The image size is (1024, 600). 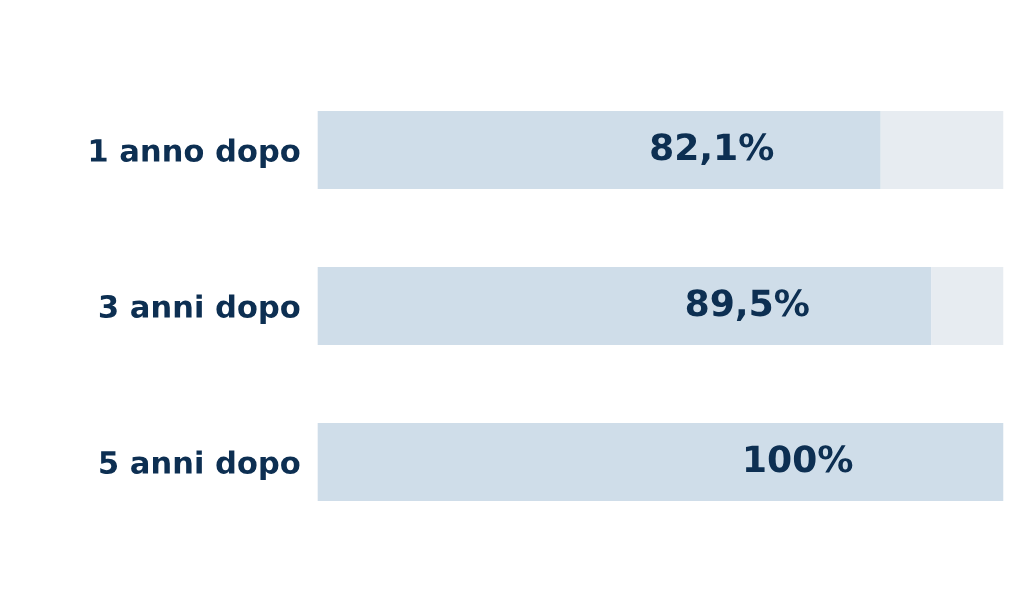 I want to click on y-tick-label: 5 anni dopo, so click(x=200, y=465).